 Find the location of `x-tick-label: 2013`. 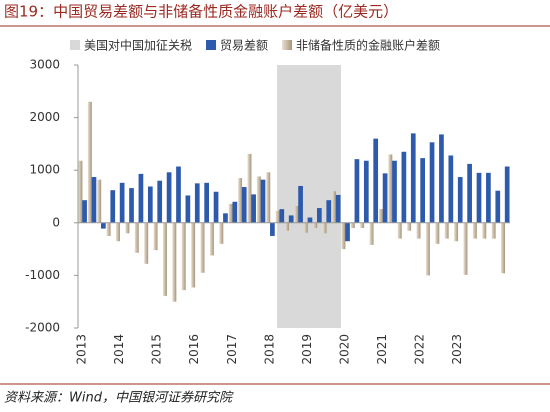

x-tick-label: 2013 is located at coordinates (82, 349).